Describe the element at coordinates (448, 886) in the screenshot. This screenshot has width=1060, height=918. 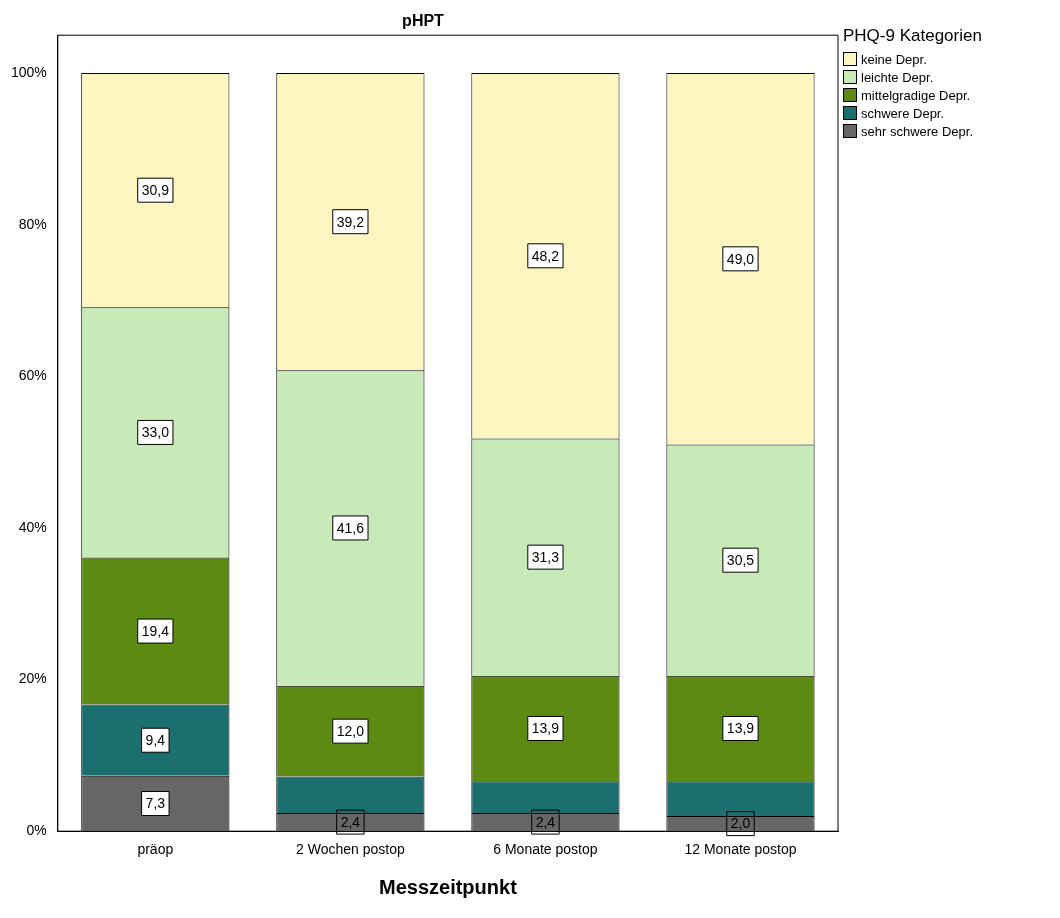
I see `x-axis-title: Messzeitpunkt` at that location.